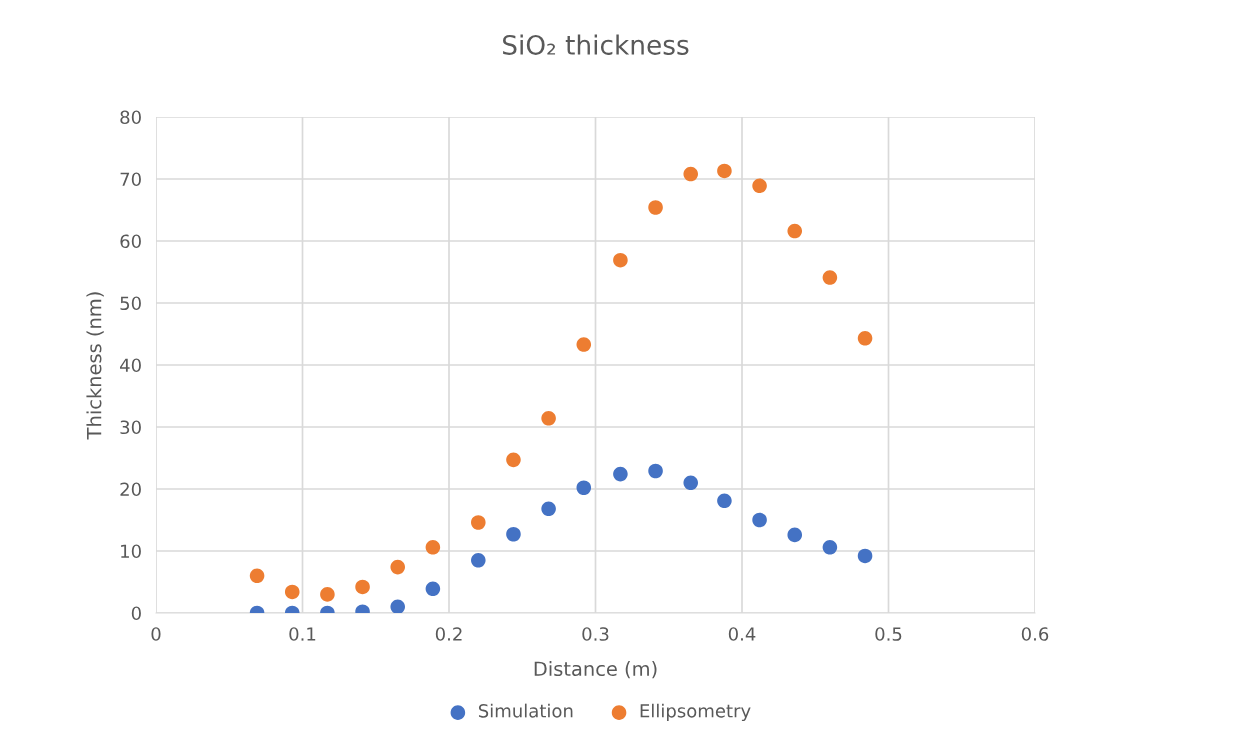 This screenshot has height=754, width=1246. I want to click on x-tick-label: 0.3, so click(595, 634).